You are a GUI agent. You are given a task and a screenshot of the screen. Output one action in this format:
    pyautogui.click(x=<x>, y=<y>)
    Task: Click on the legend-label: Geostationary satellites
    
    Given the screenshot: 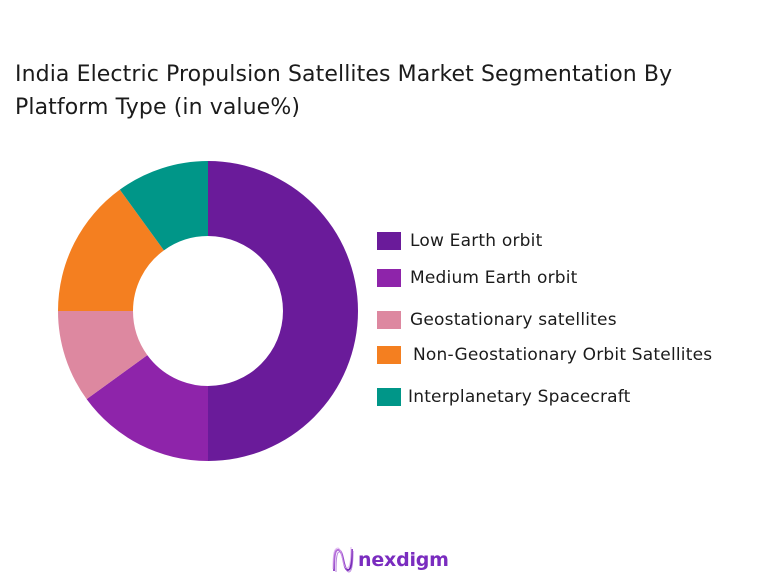 What is the action you would take?
    pyautogui.click(x=513, y=320)
    